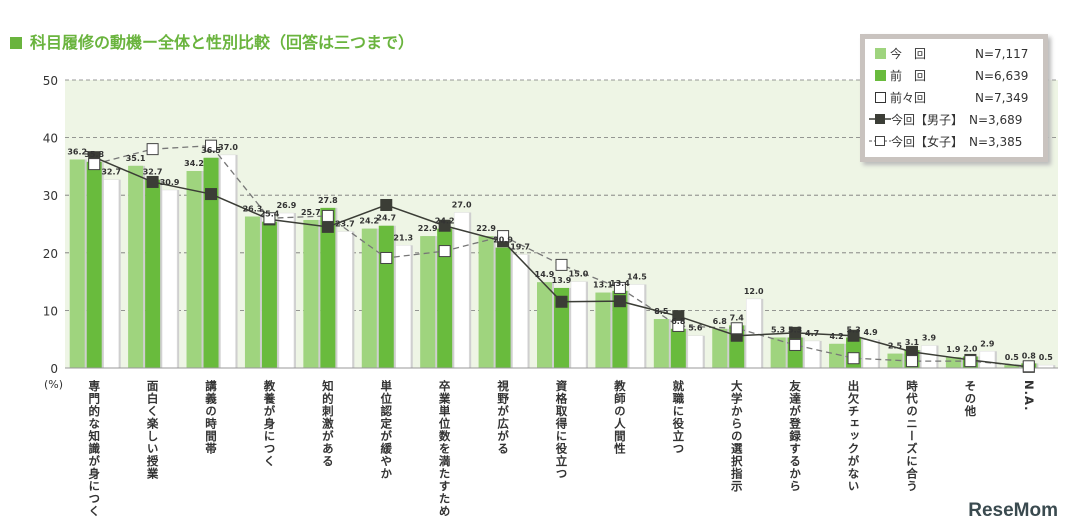 The width and height of the screenshot is (1070, 528). What do you see at coordinates (951, 54) in the screenshot?
I see `legend-item-current: 今 回 N=7,117` at bounding box center [951, 54].